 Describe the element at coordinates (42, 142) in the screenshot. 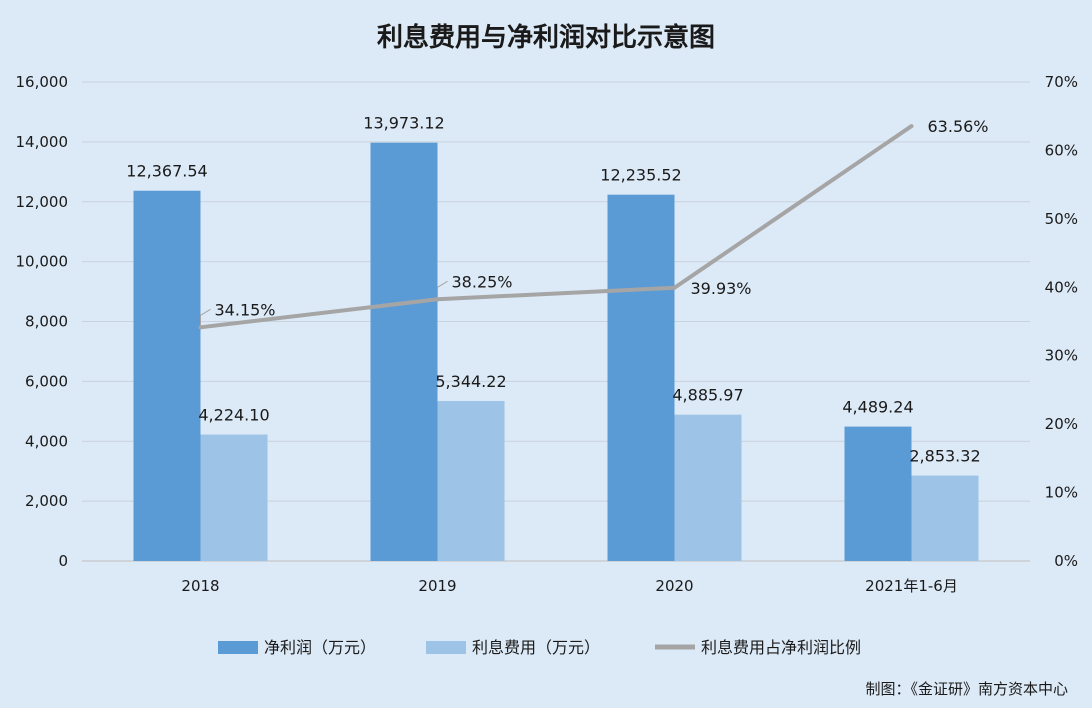

I see `y-left-tick-label: 14,000` at that location.